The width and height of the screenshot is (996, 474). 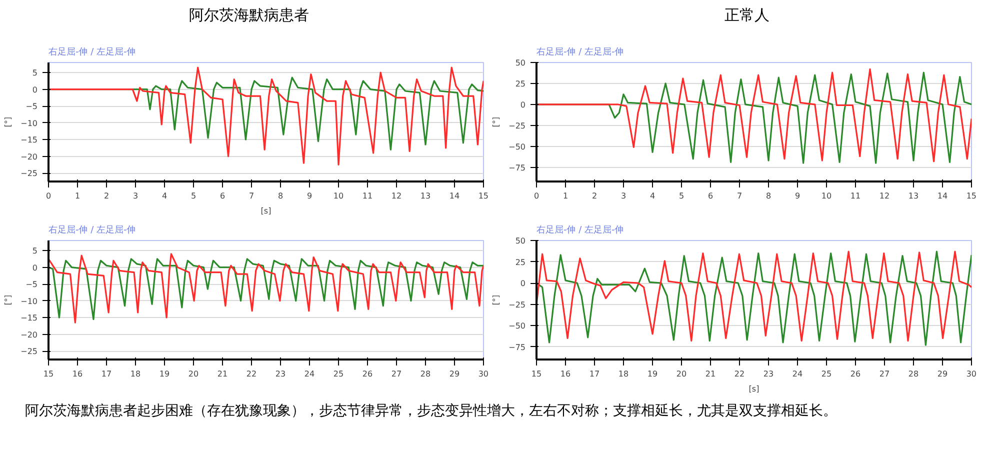 What do you see at coordinates (747, 15) in the screenshot?
I see `chart-title: 正常人` at bounding box center [747, 15].